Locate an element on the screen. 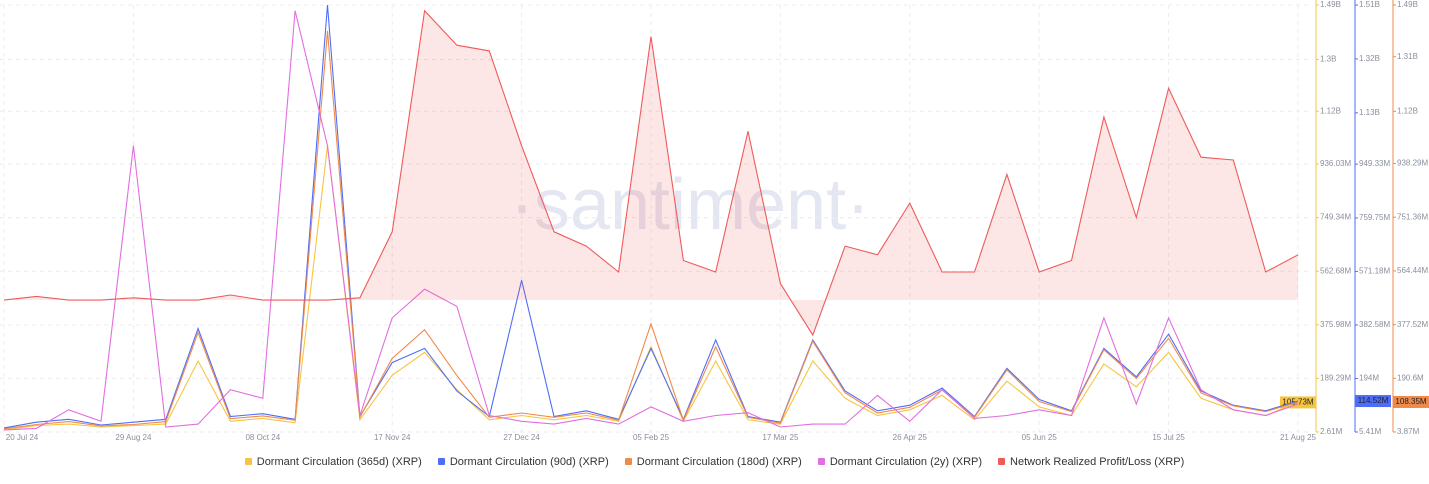 Image resolution: width=1429 pixels, height=484 pixels. value-badge-label: 108.35M is located at coordinates (1410, 401).